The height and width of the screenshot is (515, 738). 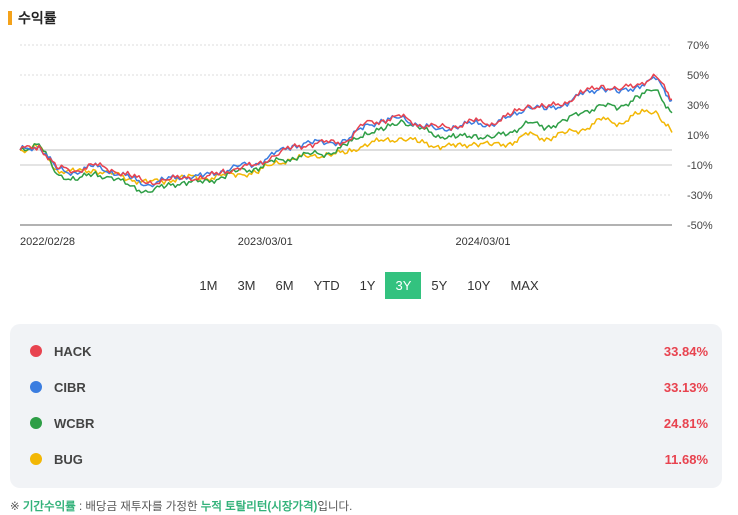 I want to click on period-1y-button: 1Y, so click(x=367, y=285).